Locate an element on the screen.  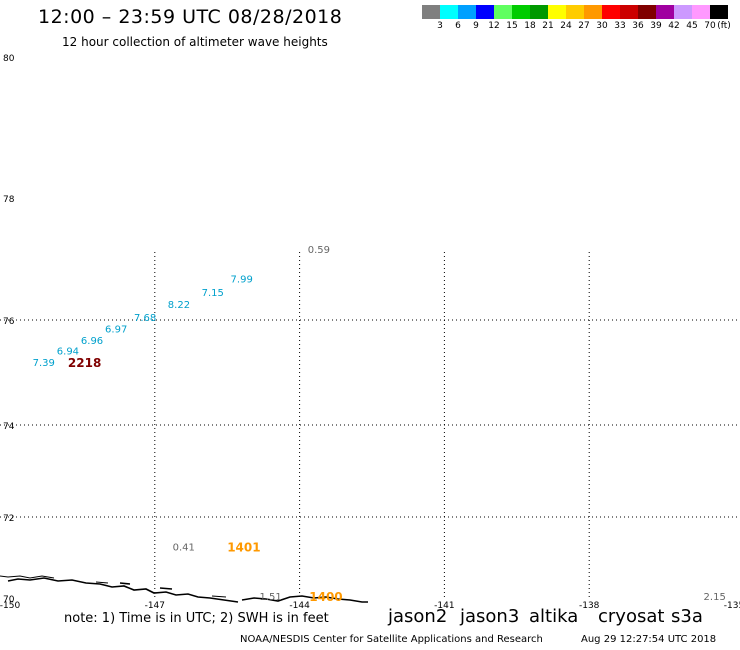
lon-tick-label: -138 is located at coordinates (589, 606).